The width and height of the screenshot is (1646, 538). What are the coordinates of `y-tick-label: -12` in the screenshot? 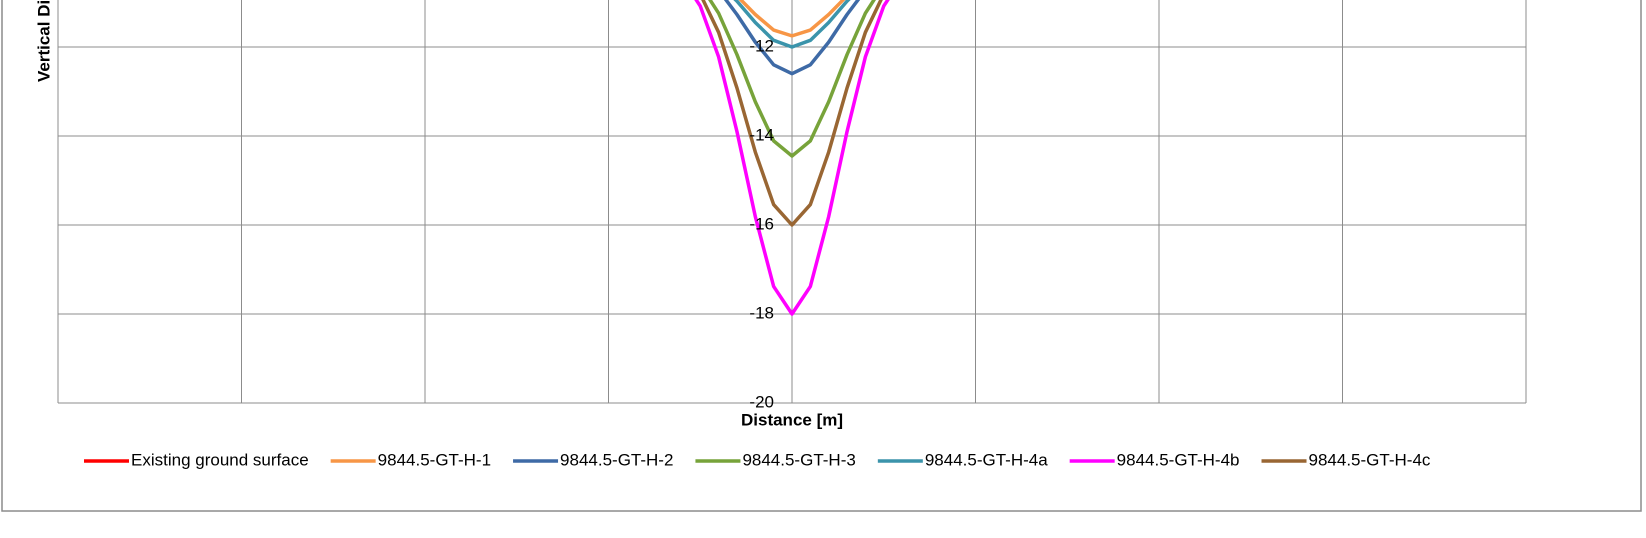 It's located at (761, 45).